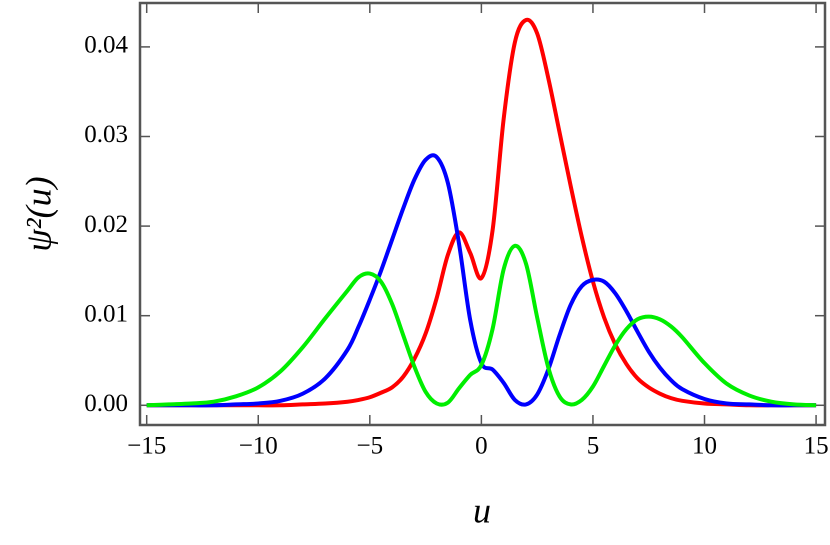 The height and width of the screenshot is (545, 830). I want to click on y-tick-label: 0.04, so click(106, 45).